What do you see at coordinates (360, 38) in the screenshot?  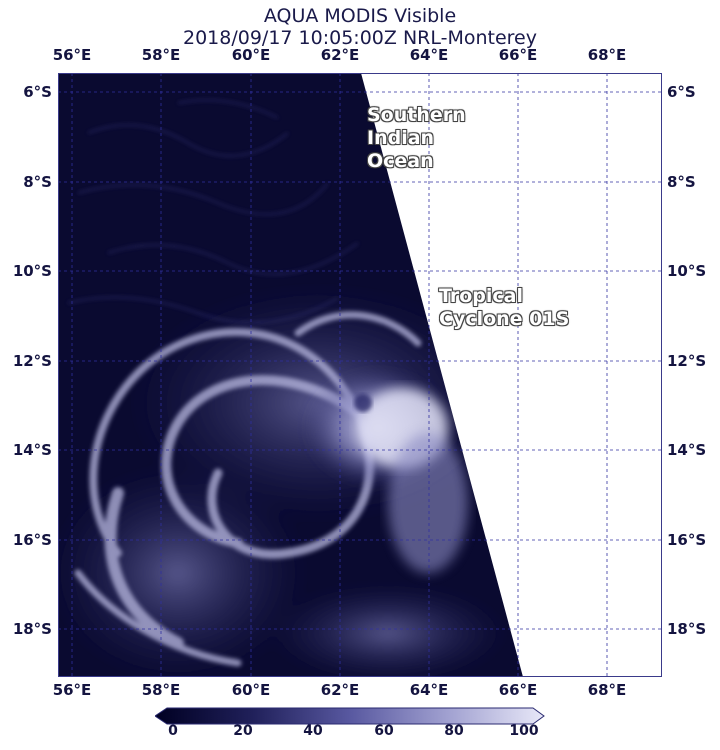 I see `title-line-2: 2018/09/17 10:05:00Z NRL-Monterey` at bounding box center [360, 38].